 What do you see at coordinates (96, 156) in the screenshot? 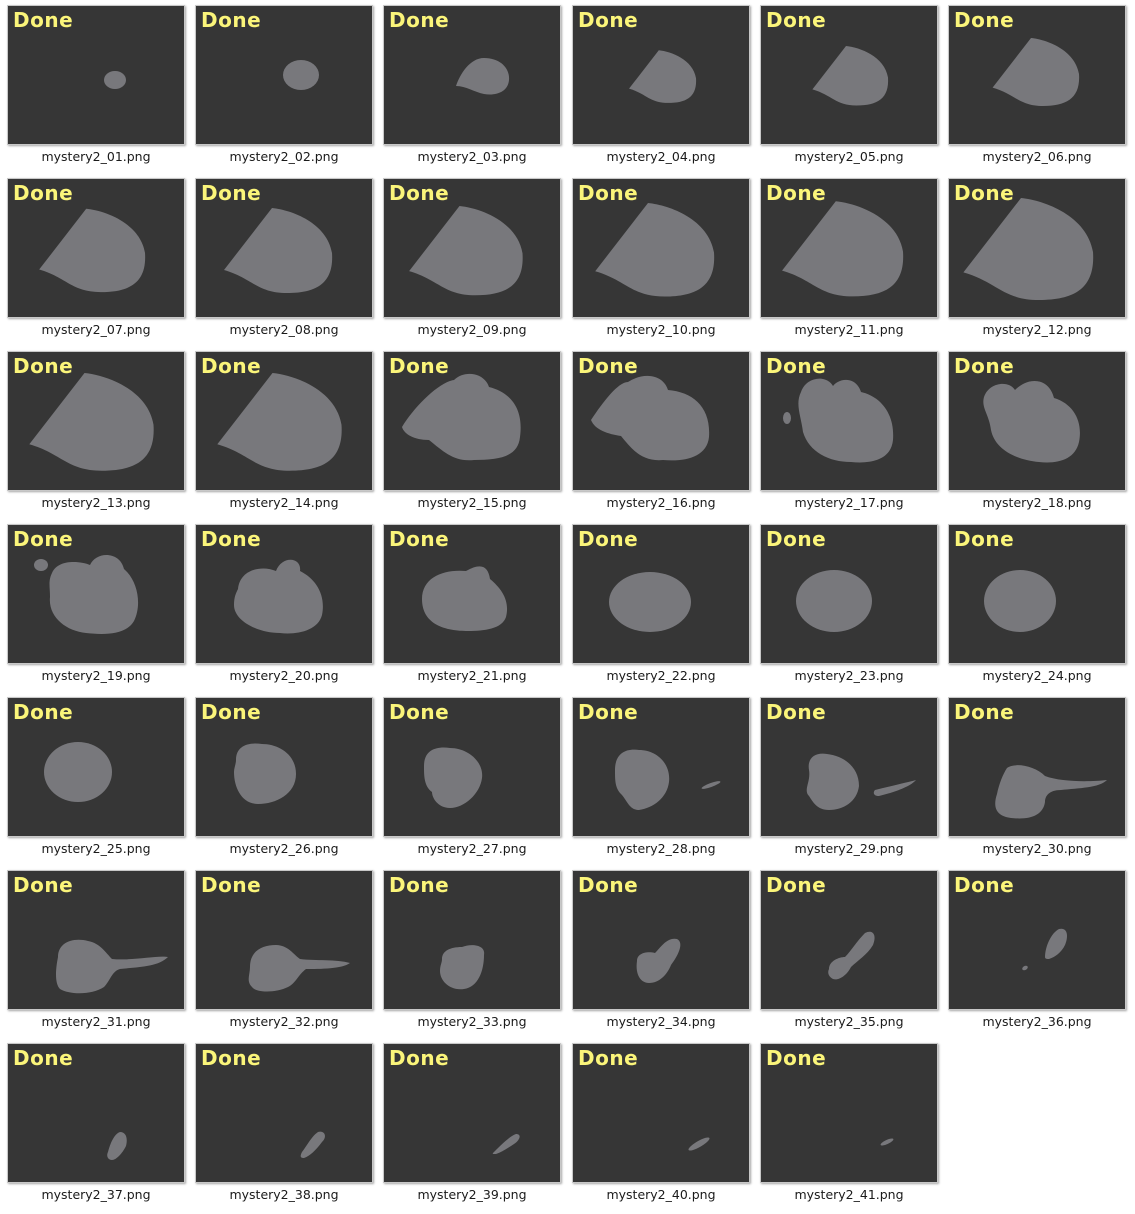
I see `filename-label: mystery2_01.png` at bounding box center [96, 156].